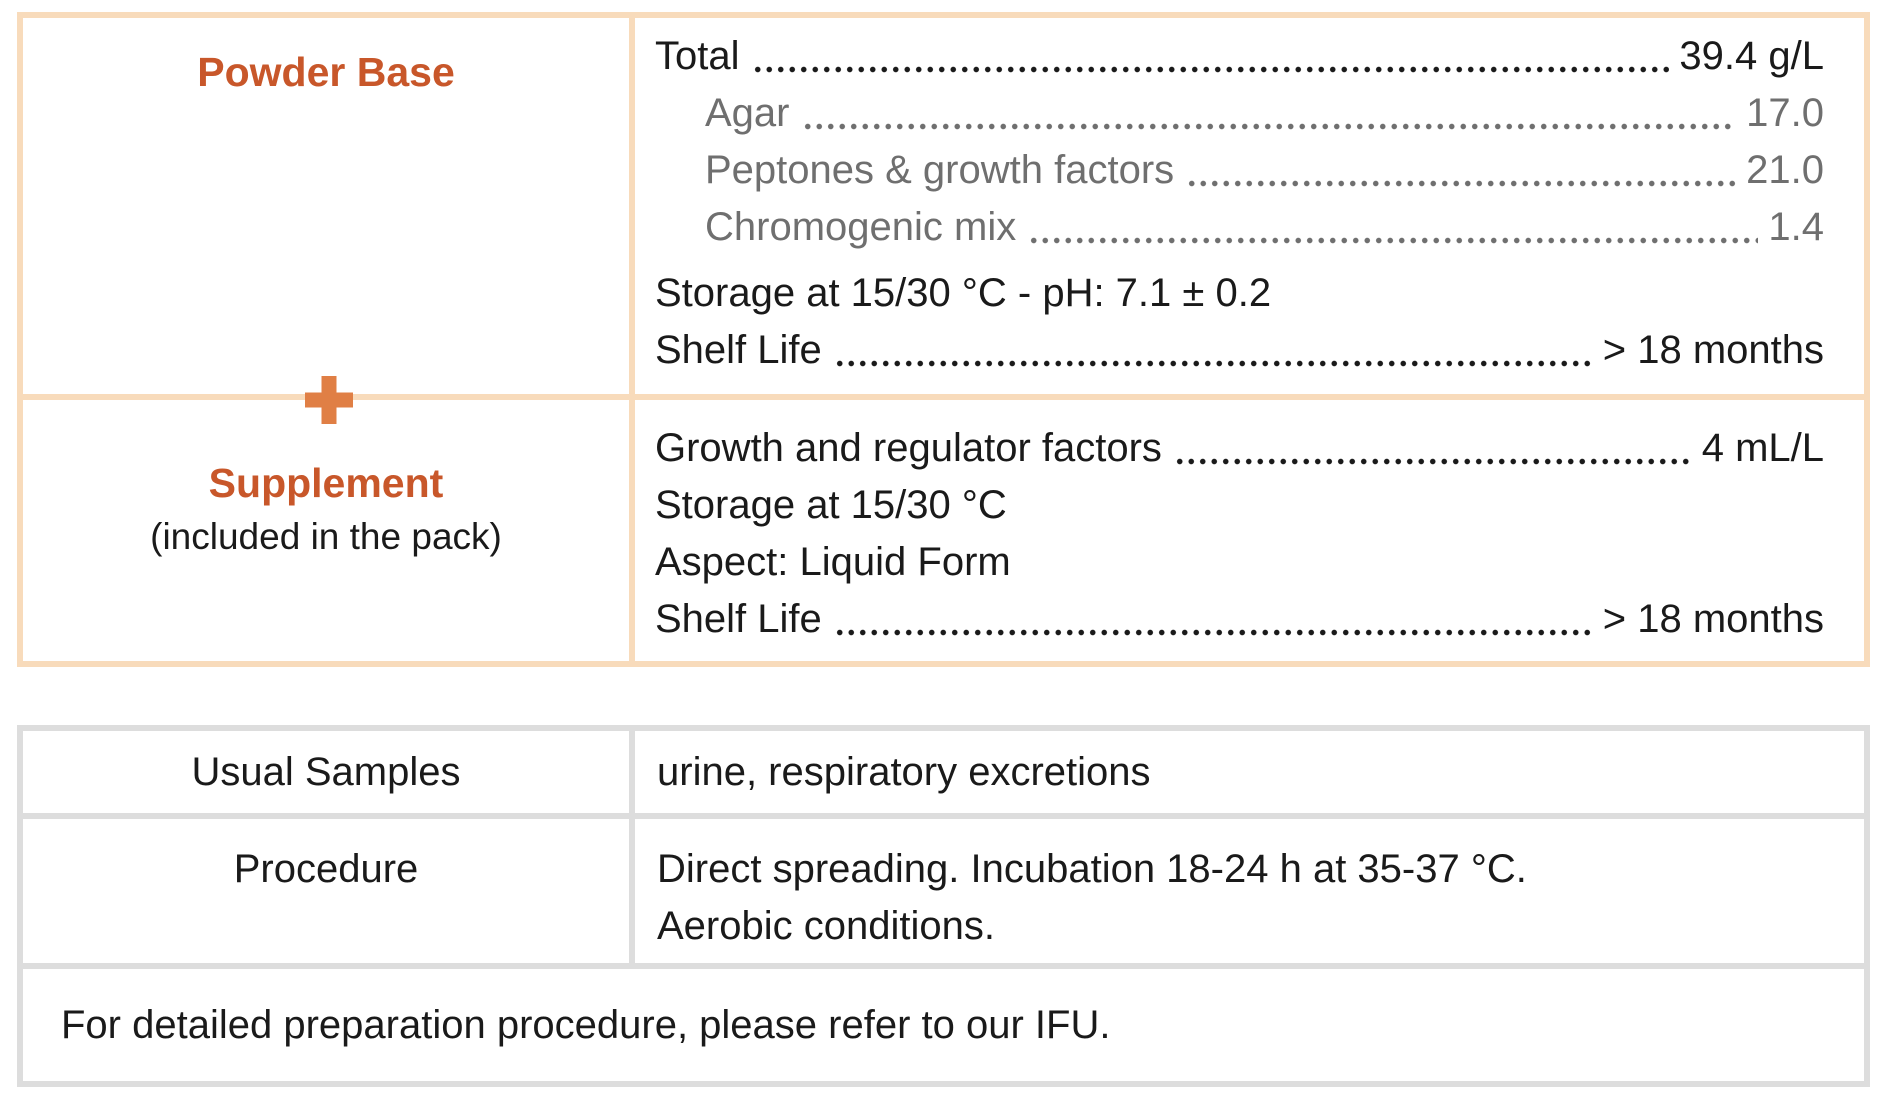  I want to click on supplement-title: Supplement, so click(326, 483).